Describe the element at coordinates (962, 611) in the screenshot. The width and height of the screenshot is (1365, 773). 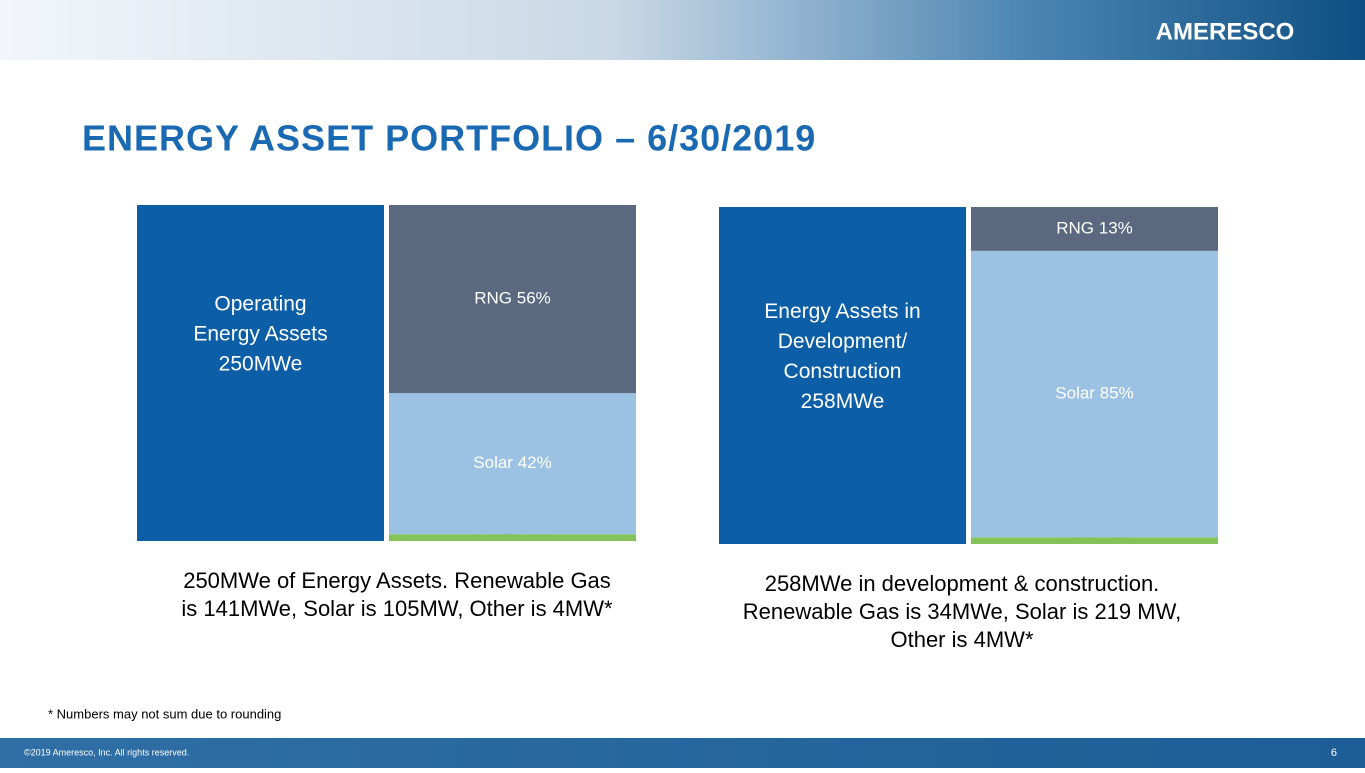
I see `caption: Renewable Gas is 34MWe, Solar is 219 MW,` at that location.